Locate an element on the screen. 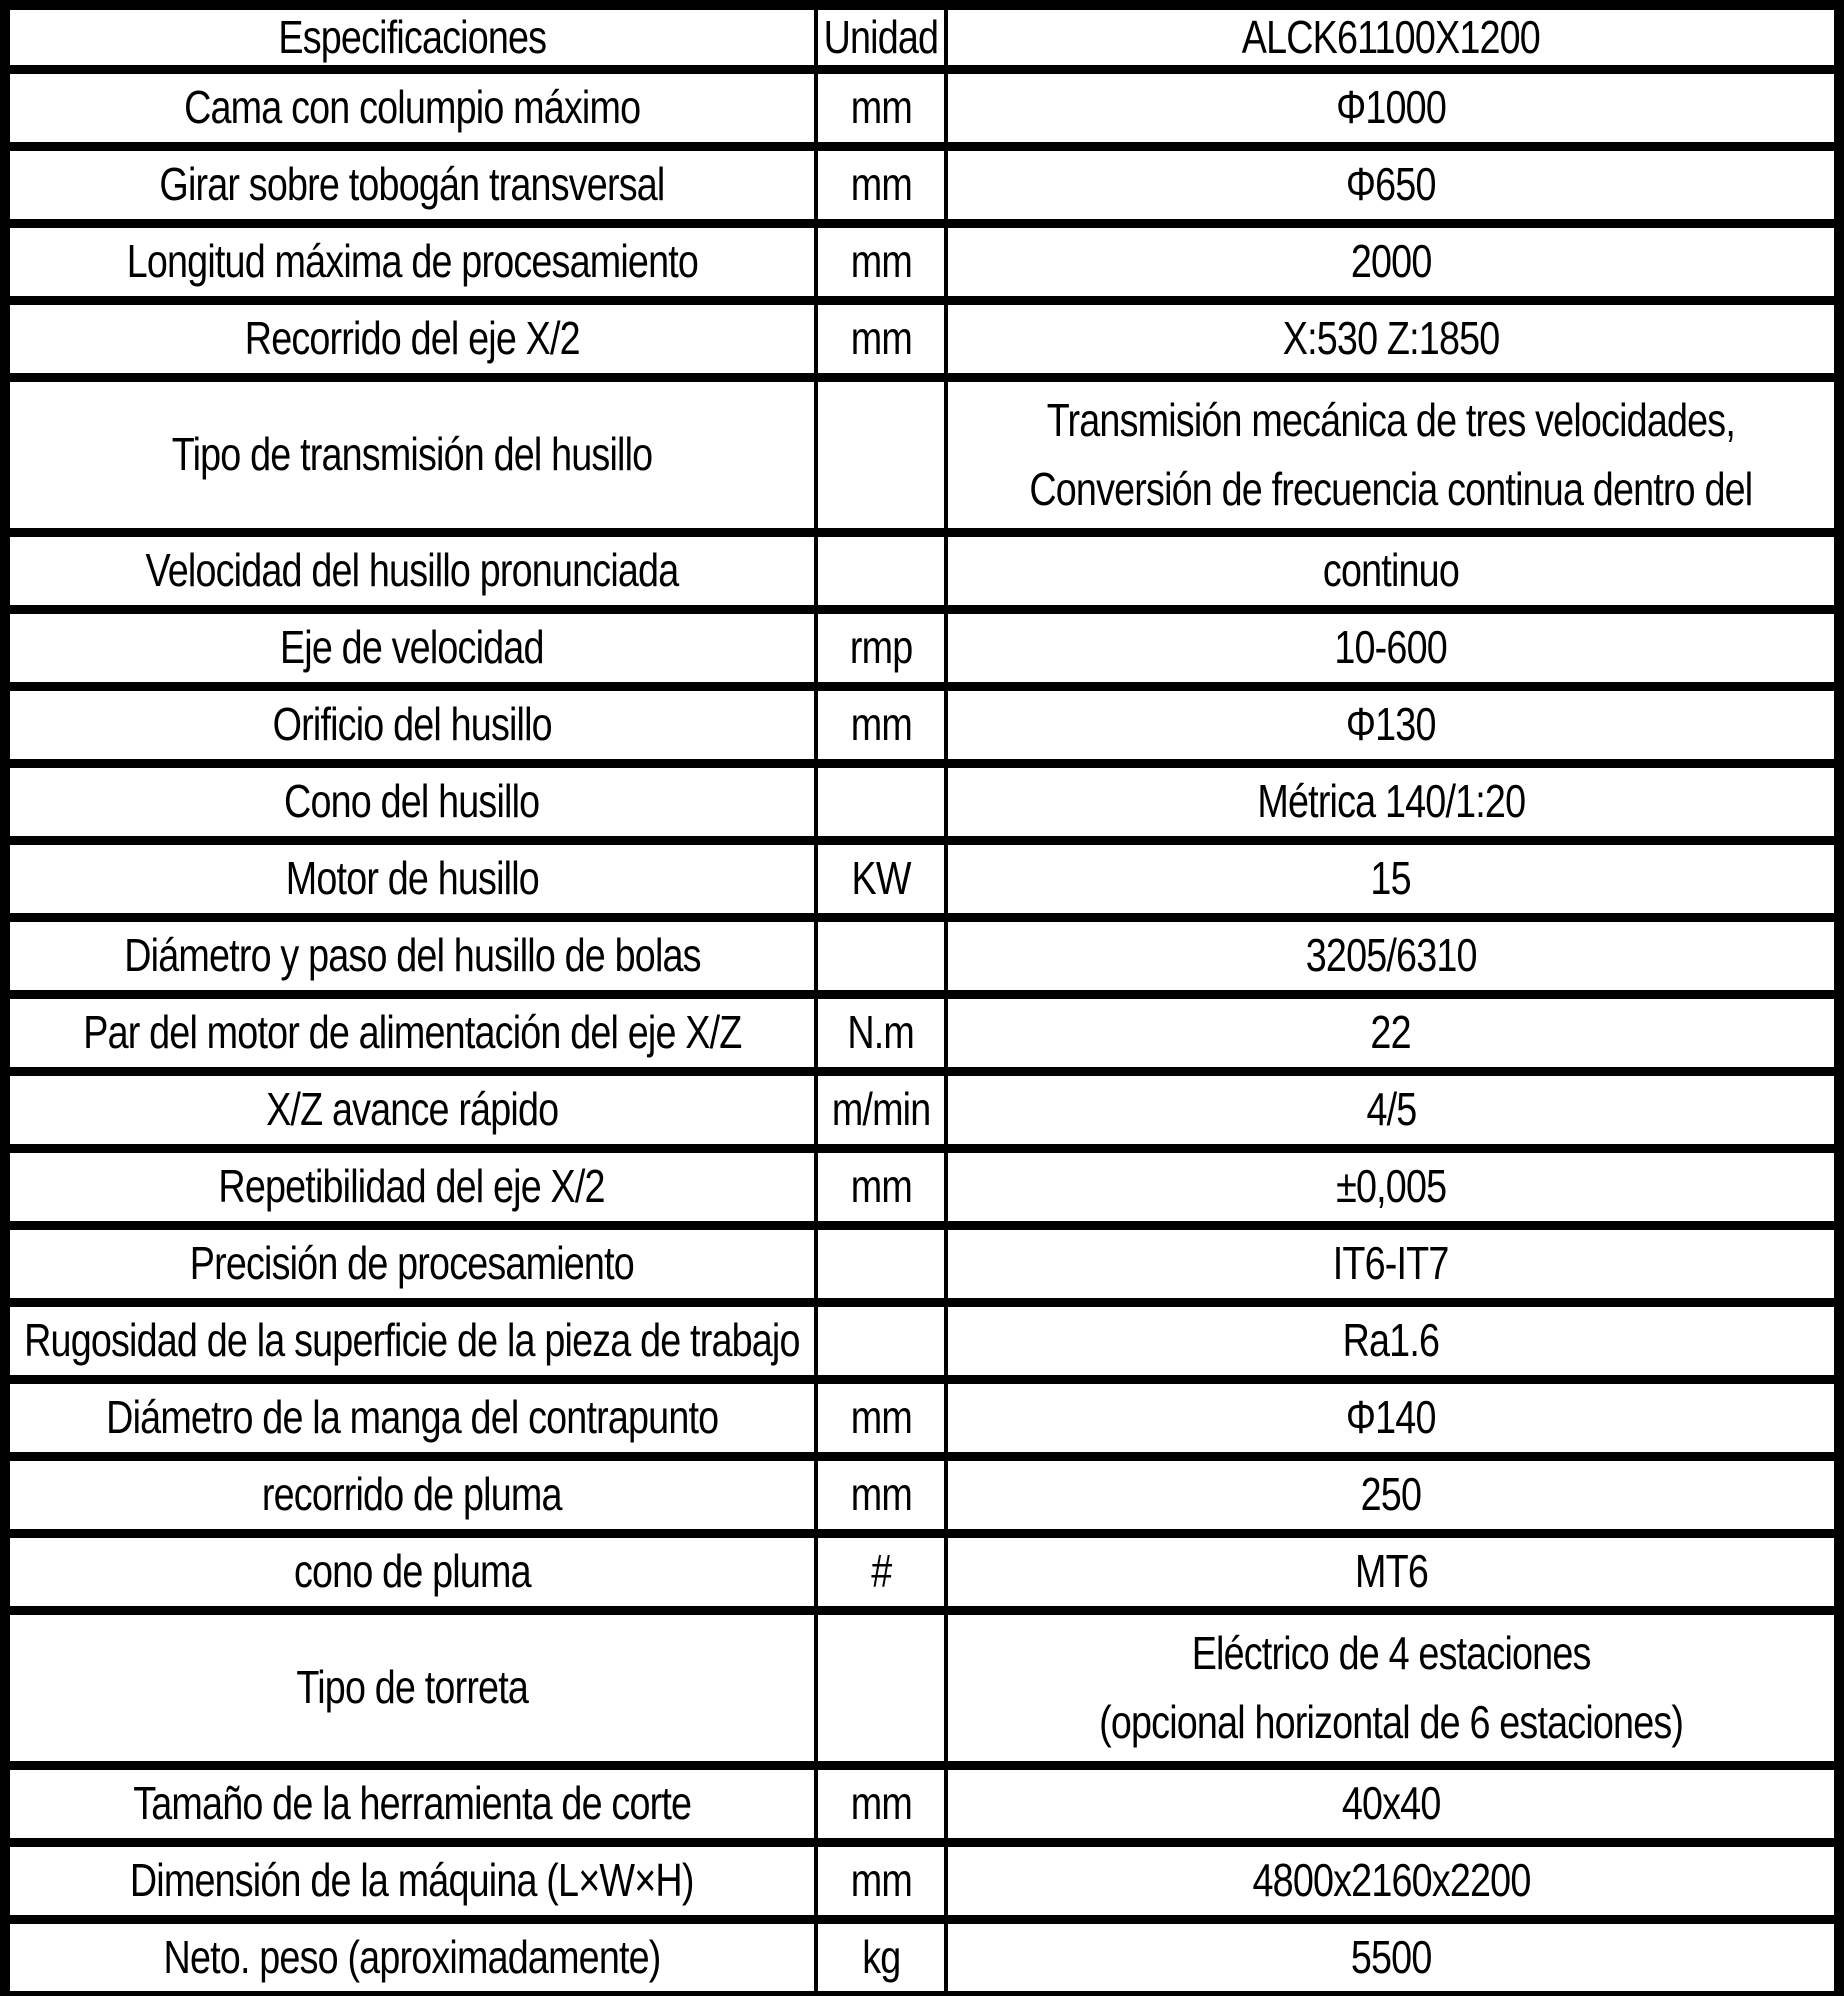  spec-value-cell: 22 is located at coordinates (1392, 1032).